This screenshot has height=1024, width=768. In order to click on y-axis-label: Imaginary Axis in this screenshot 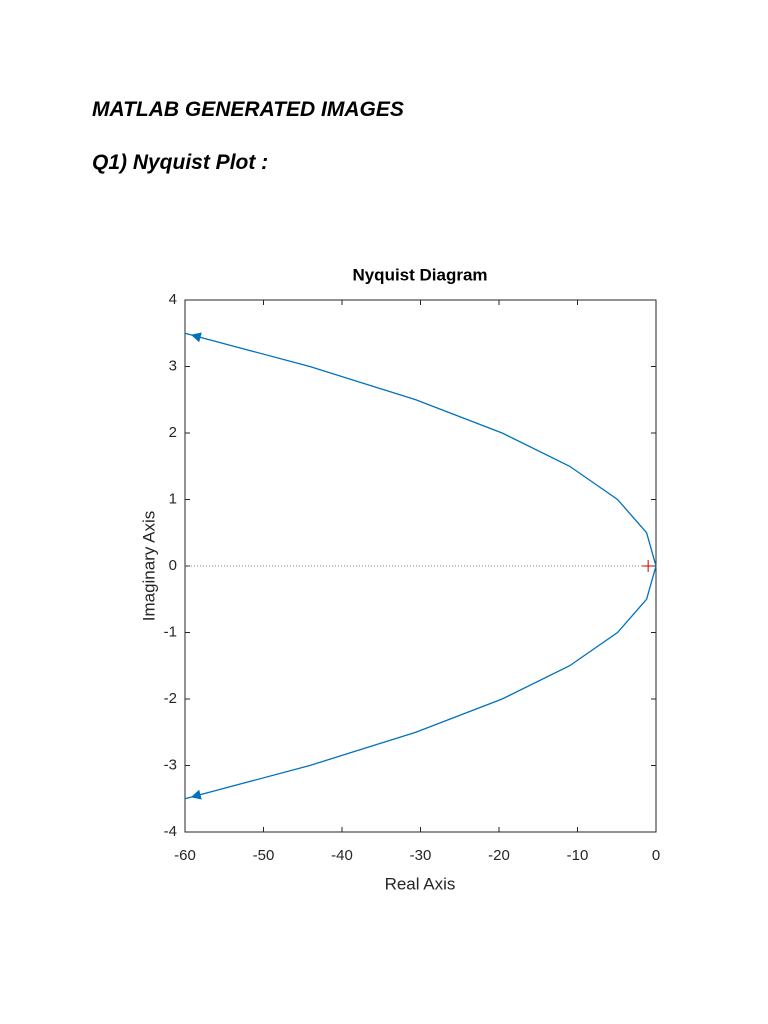, I will do `click(148, 566)`.